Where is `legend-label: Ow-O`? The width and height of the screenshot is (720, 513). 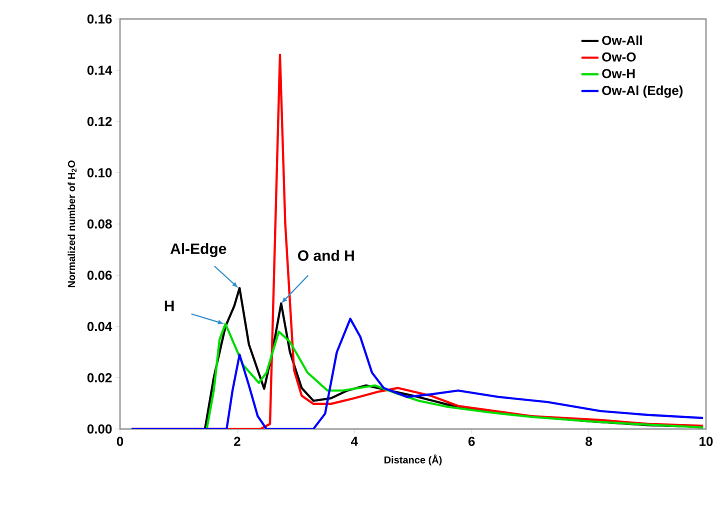
legend-label: Ow-O is located at coordinates (619, 57).